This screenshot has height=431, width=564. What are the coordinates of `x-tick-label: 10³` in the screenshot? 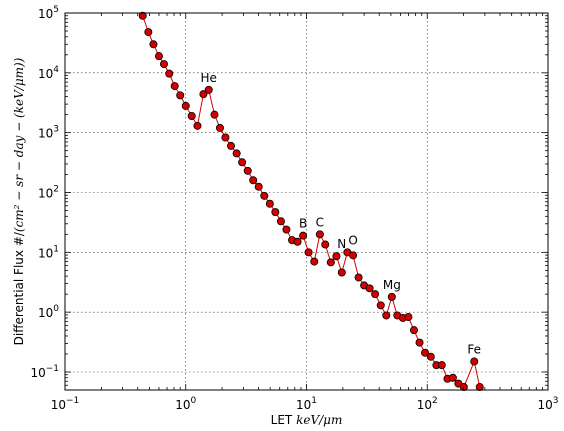 It's located at (547, 404).